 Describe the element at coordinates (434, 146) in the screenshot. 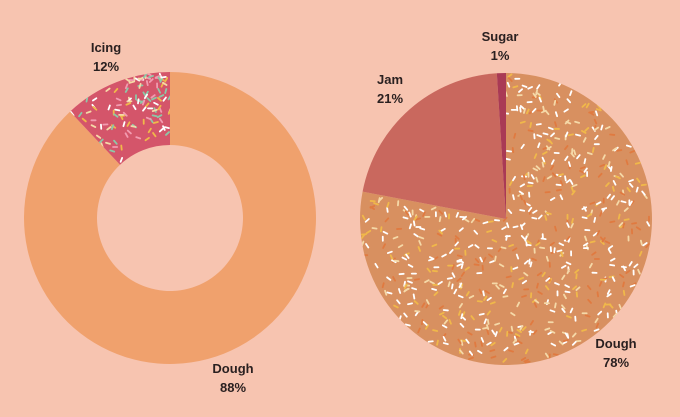

I see `slice-jam` at that location.